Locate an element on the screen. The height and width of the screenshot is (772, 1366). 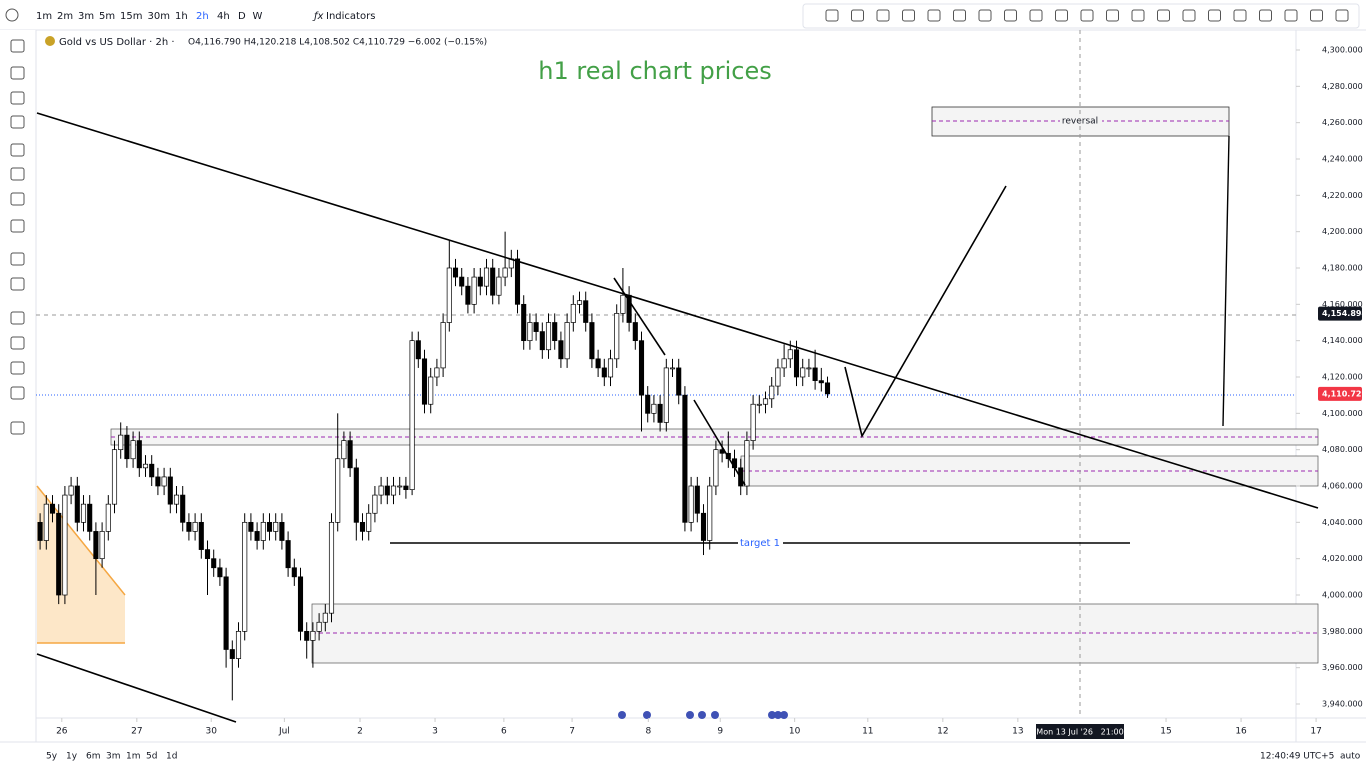
interval: 3m is located at coordinates (86, 16).